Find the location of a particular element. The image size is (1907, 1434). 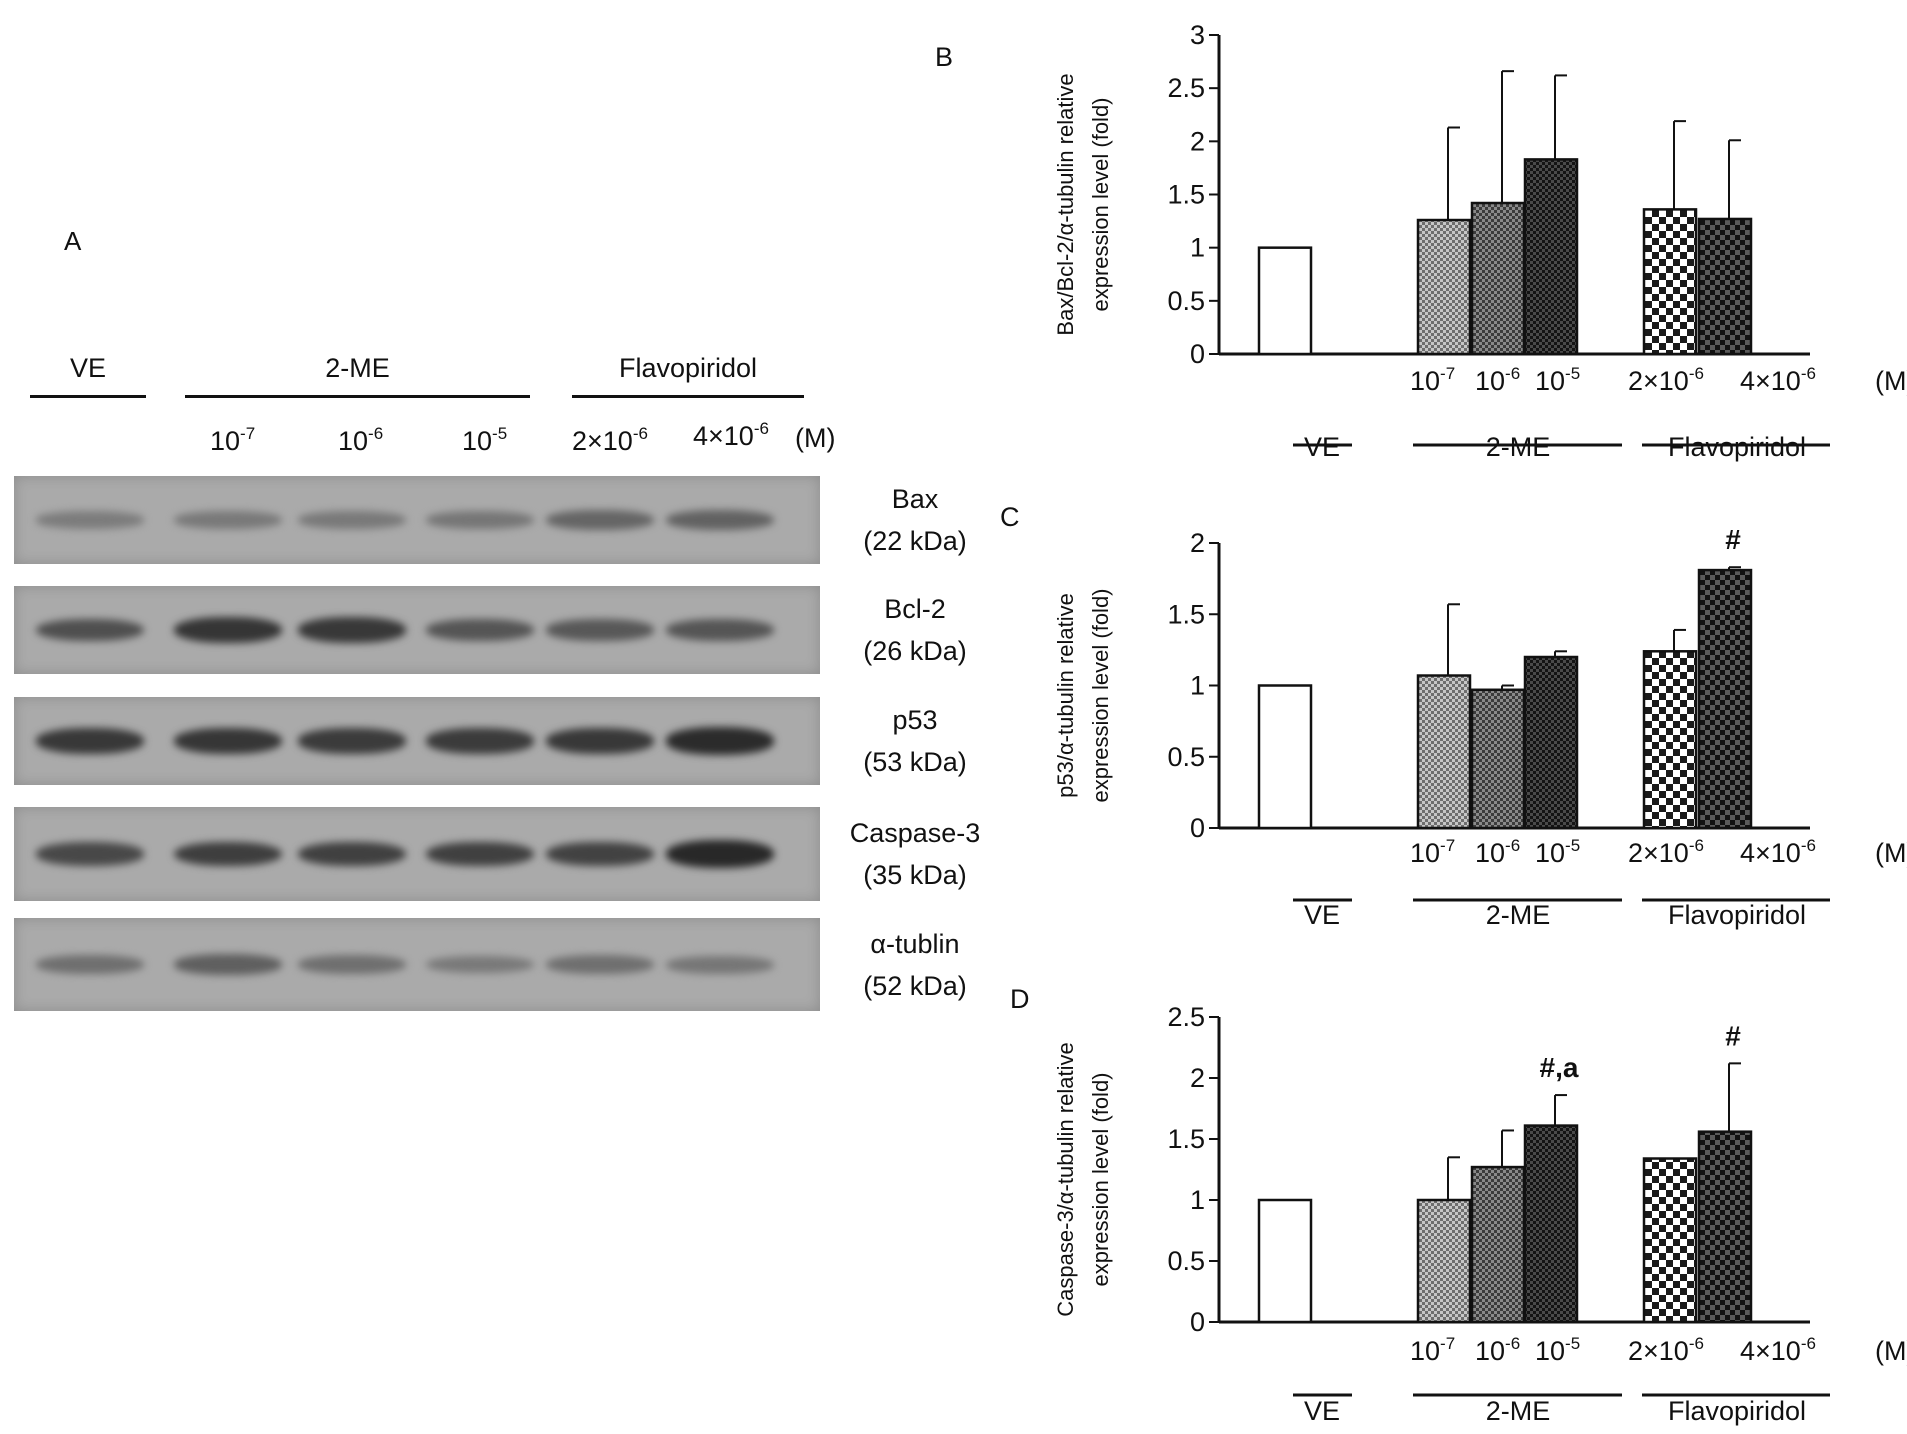

chart-b-x-conc-1: 10-7 is located at coordinates (1432, 380).